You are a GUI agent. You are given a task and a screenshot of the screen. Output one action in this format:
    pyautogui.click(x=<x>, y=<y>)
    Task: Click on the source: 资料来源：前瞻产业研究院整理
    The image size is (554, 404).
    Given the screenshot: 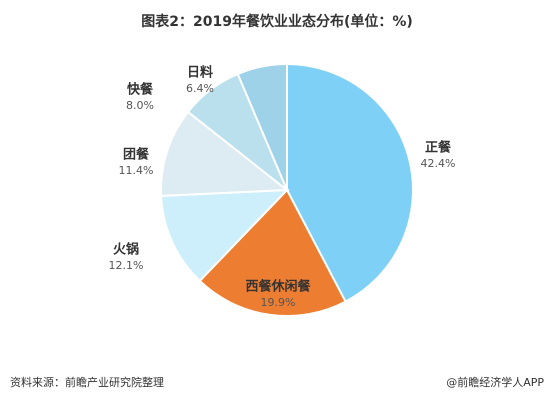 What is the action you would take?
    pyautogui.click(x=87, y=382)
    